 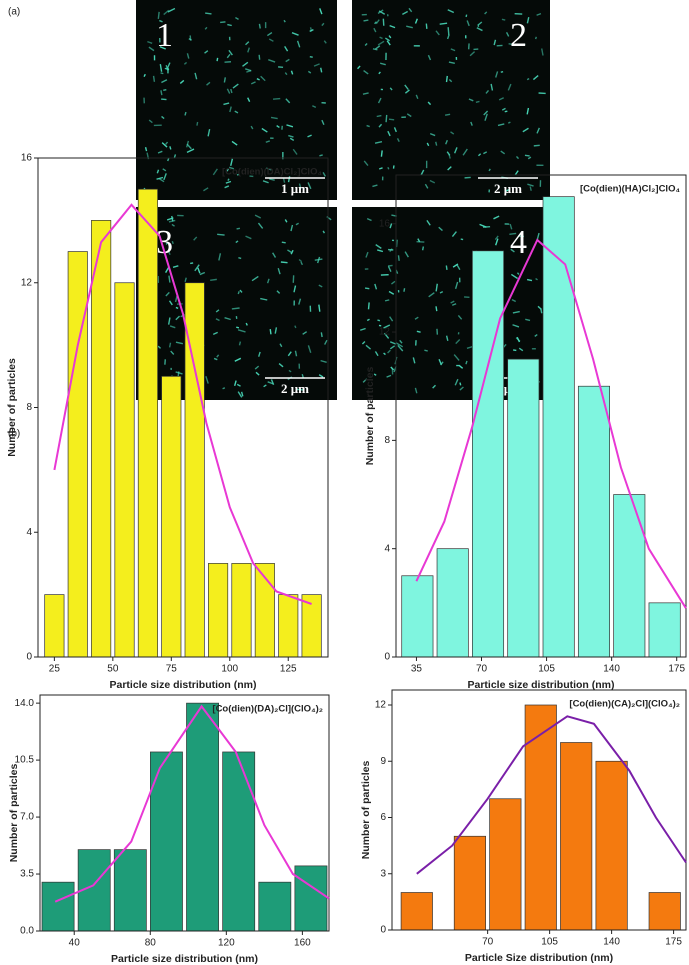 What do you see at coordinates (29, 532) in the screenshot?
I see `y-tick-label: 4` at bounding box center [29, 532].